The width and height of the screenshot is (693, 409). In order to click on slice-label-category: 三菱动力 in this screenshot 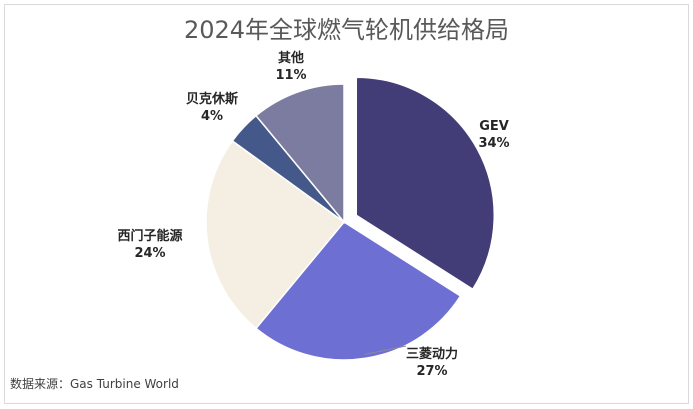, I will do `click(432, 354)`.